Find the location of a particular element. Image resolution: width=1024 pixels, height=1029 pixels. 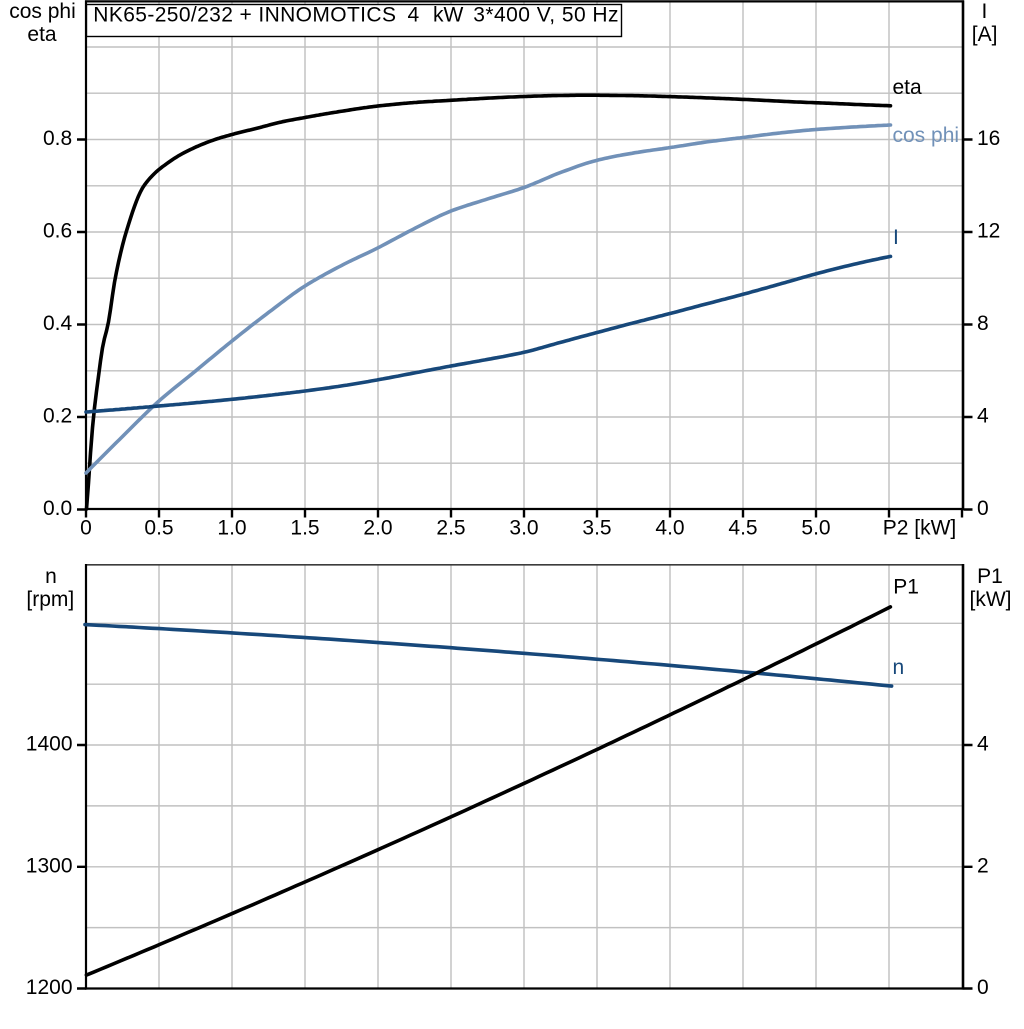

svg-text: 0.4 is located at coordinates (58, 323).